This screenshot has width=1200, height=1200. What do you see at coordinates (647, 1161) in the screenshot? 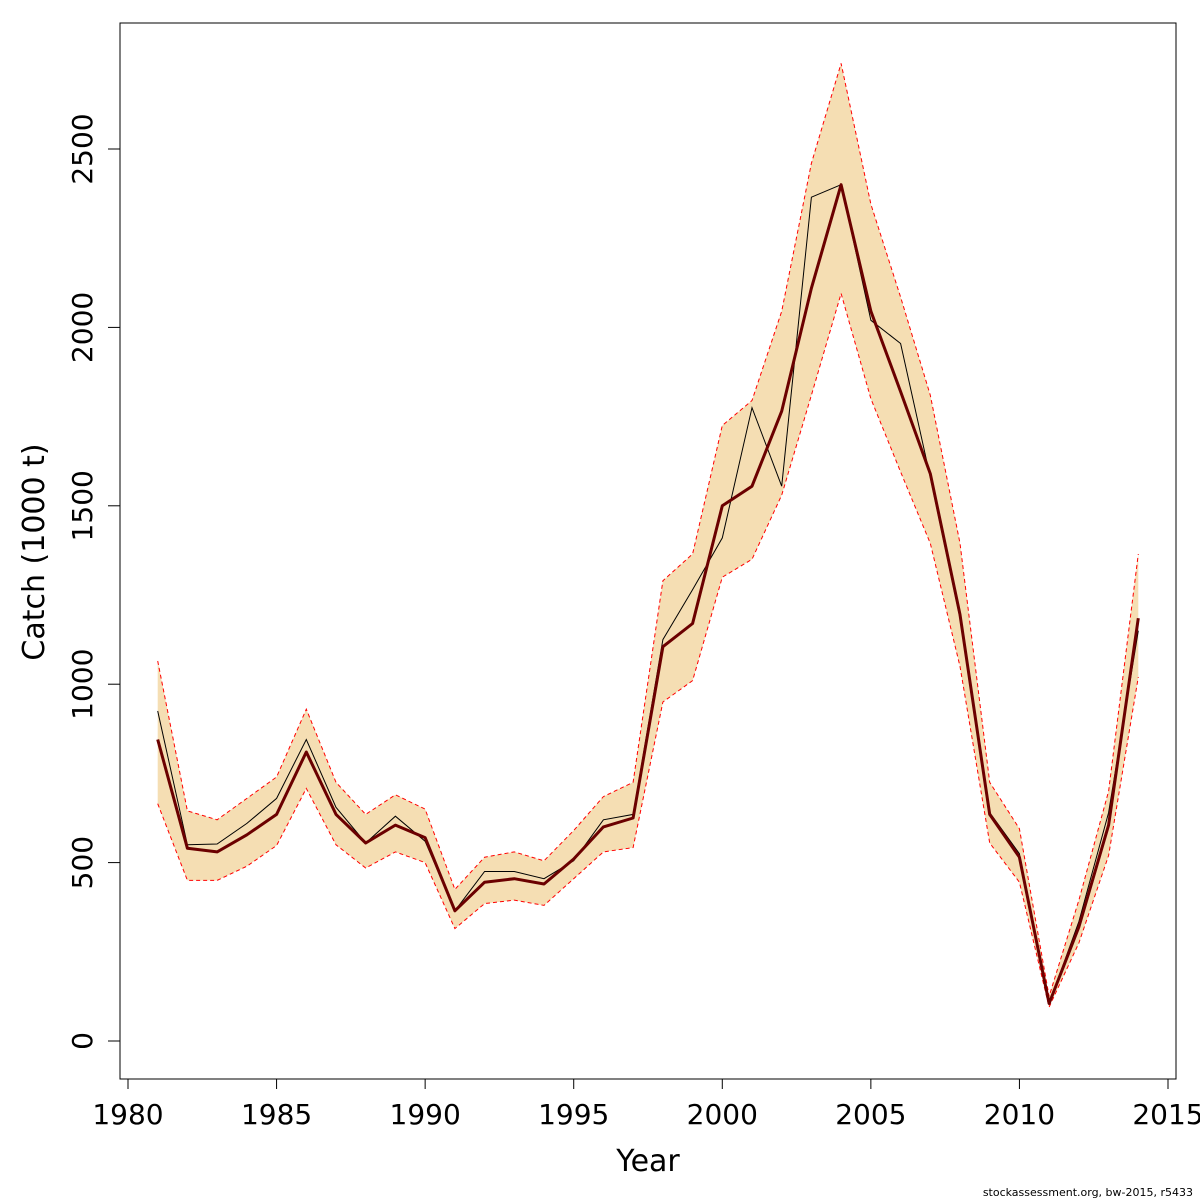
I see `x-axis-title: Year` at bounding box center [647, 1161].